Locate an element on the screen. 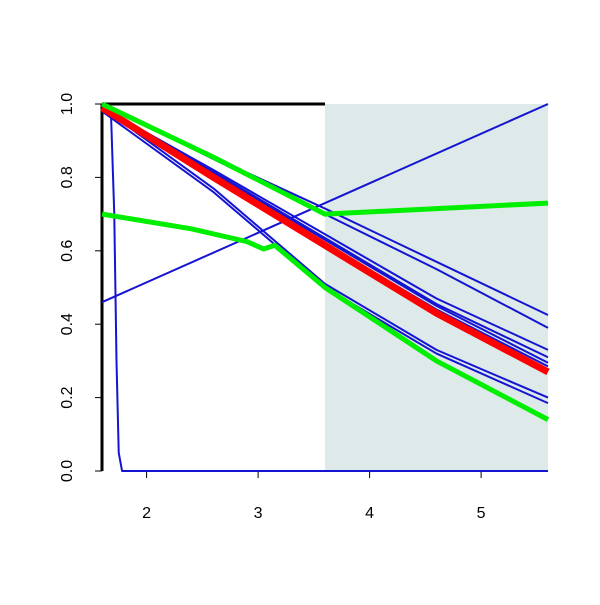  y-tick-label: 1.0 is located at coordinates (67, 104).